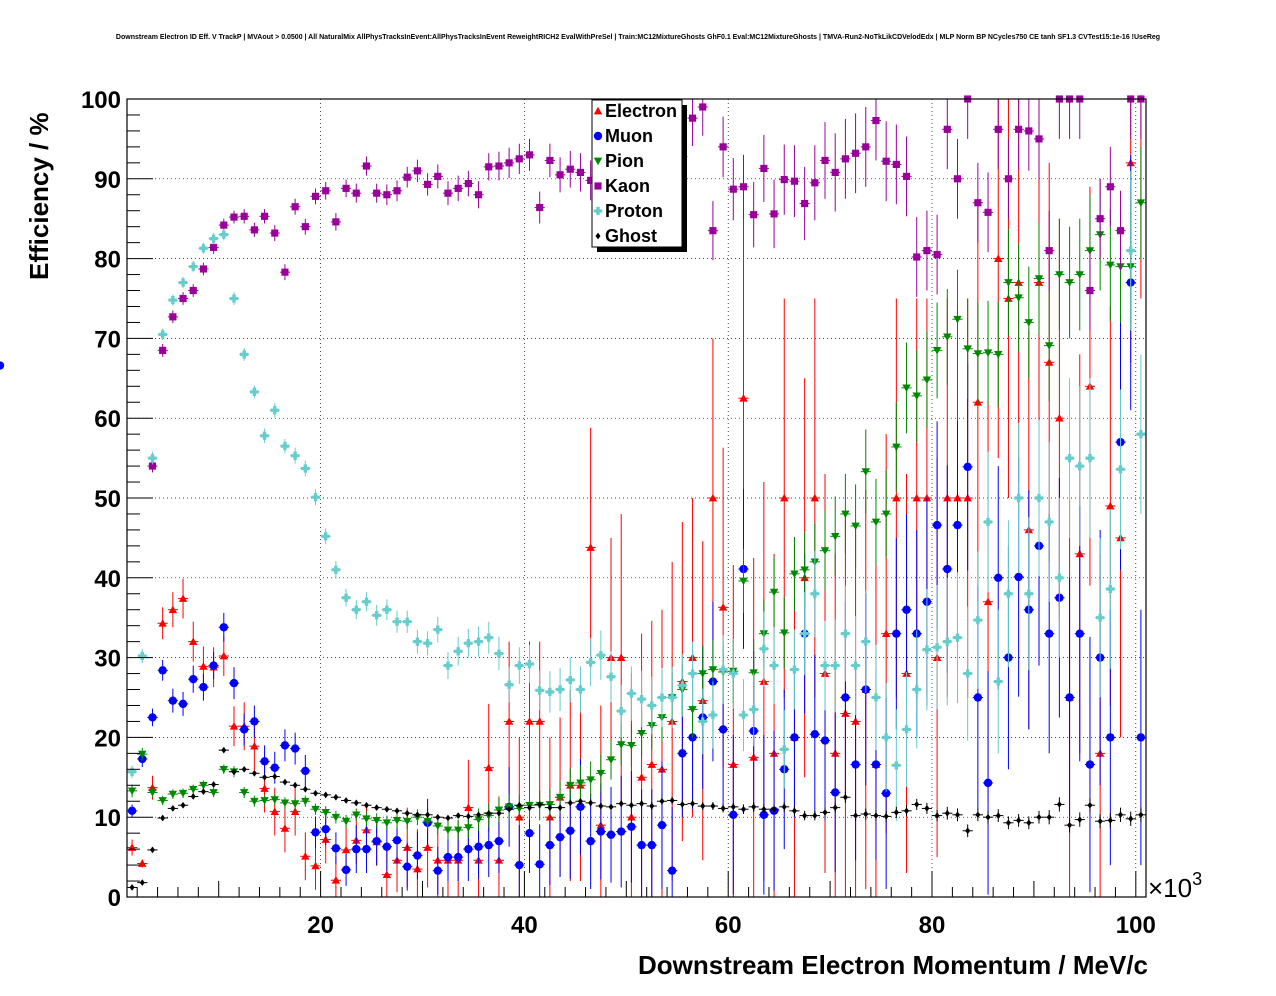 The image size is (1276, 996). I want to click on legend-label-kaon: Kaon, so click(627, 186).